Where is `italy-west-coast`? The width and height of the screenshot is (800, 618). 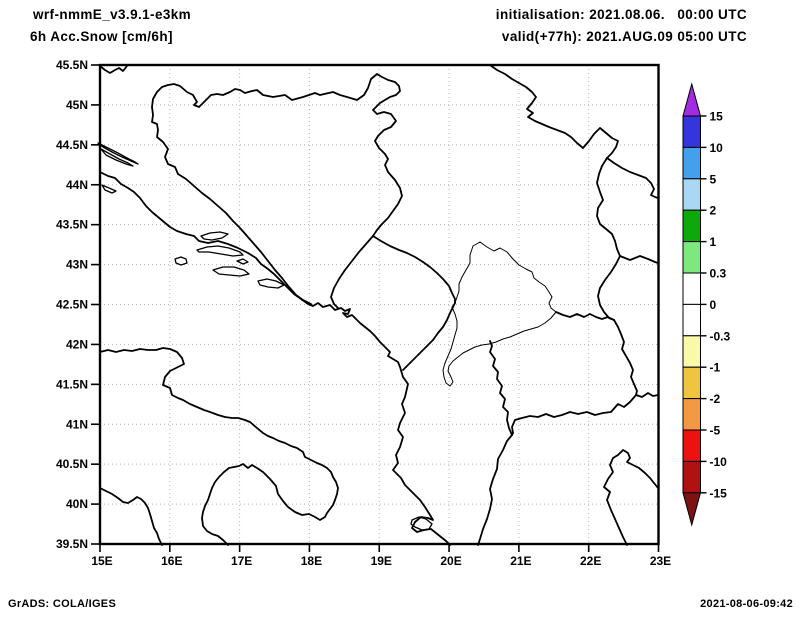
italy-west-coast is located at coordinates (131, 516).